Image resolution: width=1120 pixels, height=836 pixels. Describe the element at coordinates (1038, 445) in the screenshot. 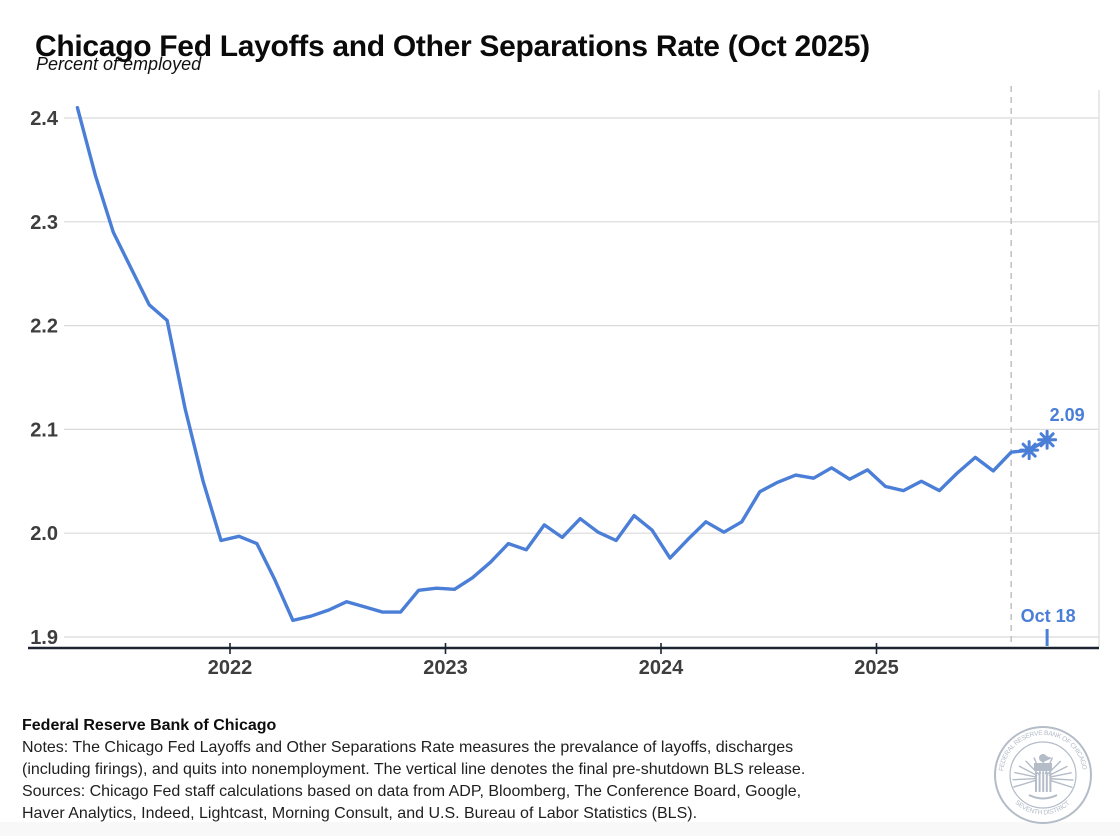

I see `estimate-star-markers` at that location.